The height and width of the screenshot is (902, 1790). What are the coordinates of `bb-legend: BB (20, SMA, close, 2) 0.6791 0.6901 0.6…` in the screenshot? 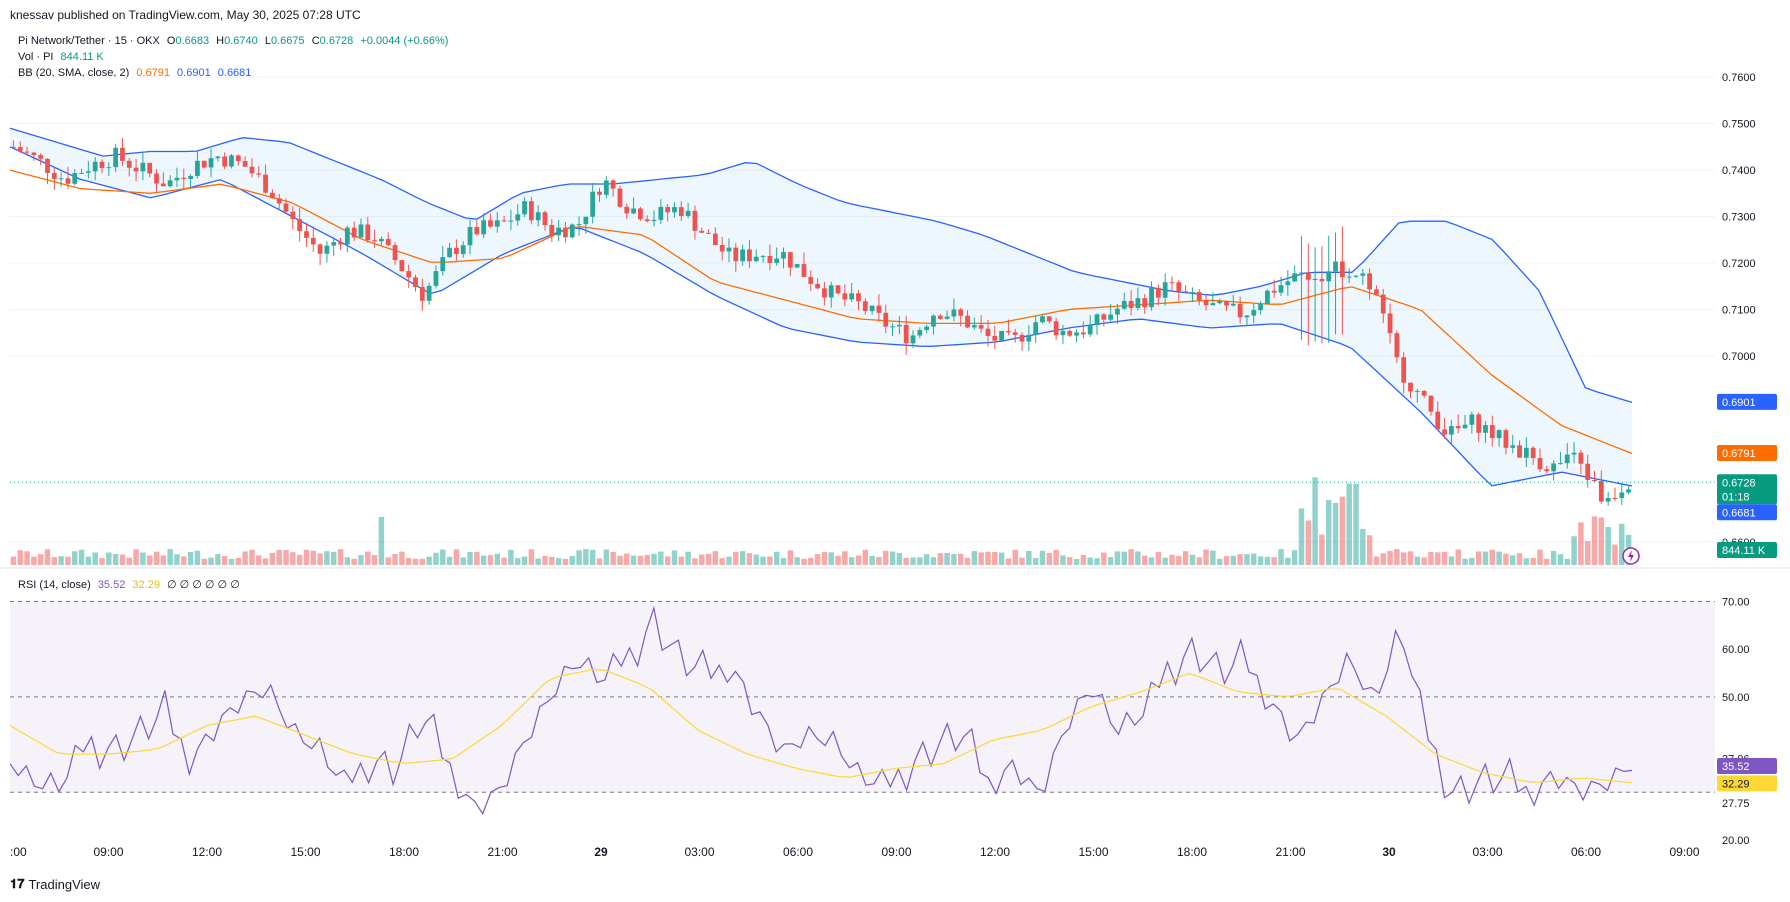 It's located at (136, 73).